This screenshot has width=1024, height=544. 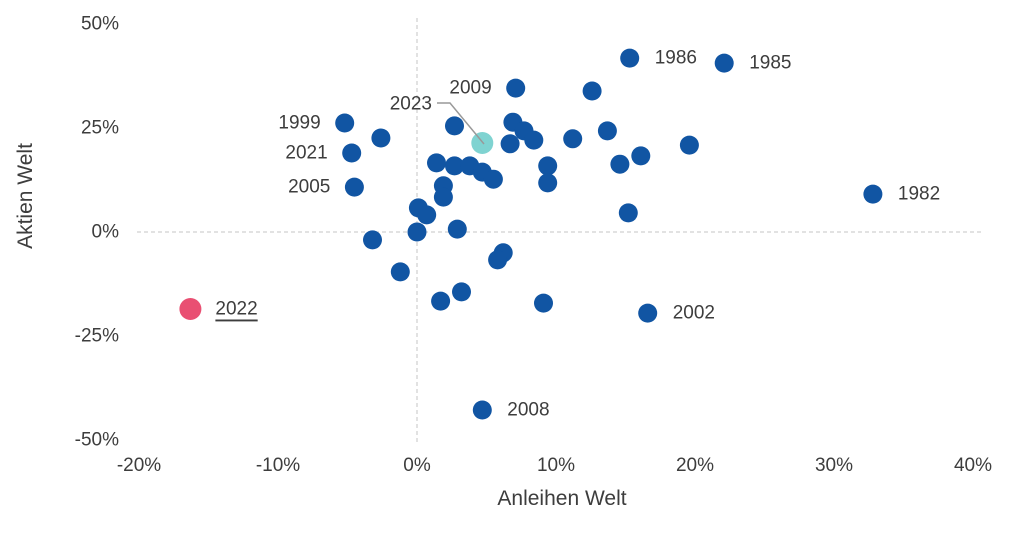 What do you see at coordinates (873, 194) in the screenshot?
I see `data-point-1982` at bounding box center [873, 194].